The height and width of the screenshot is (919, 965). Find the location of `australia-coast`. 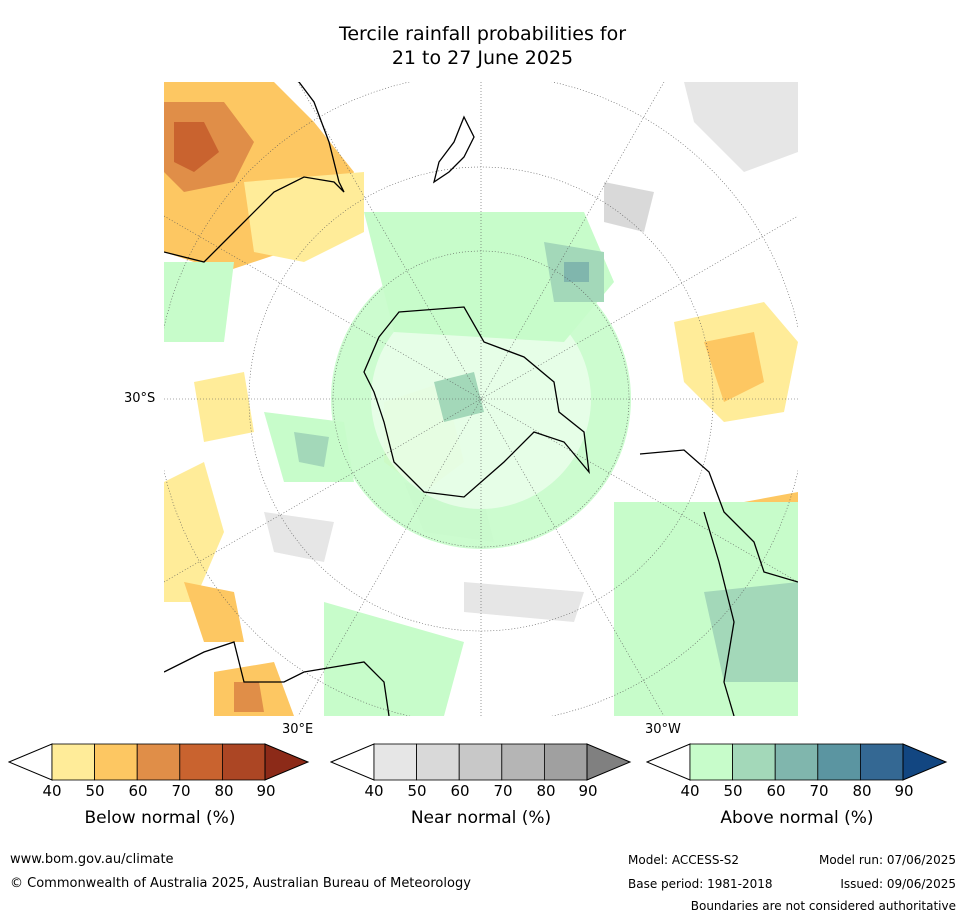

australia-coast is located at coordinates (254, 172).